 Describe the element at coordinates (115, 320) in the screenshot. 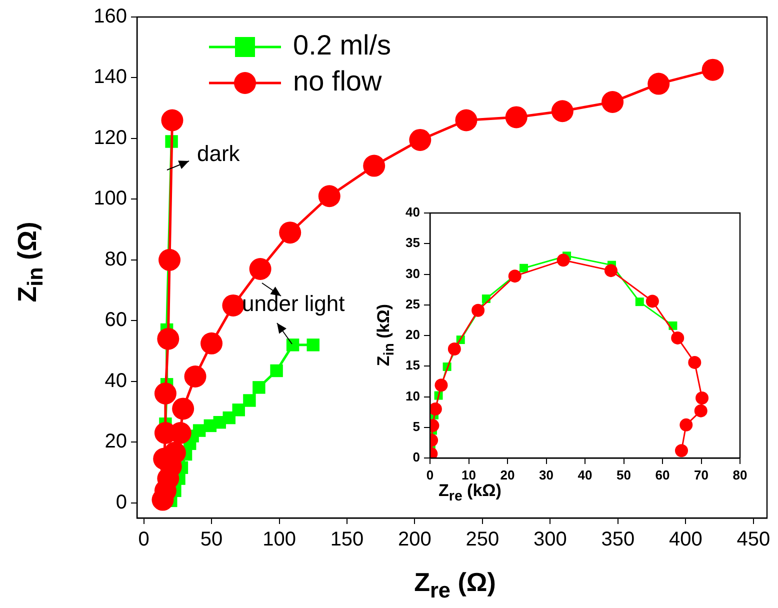

I see `y-tick-label: 60` at that location.